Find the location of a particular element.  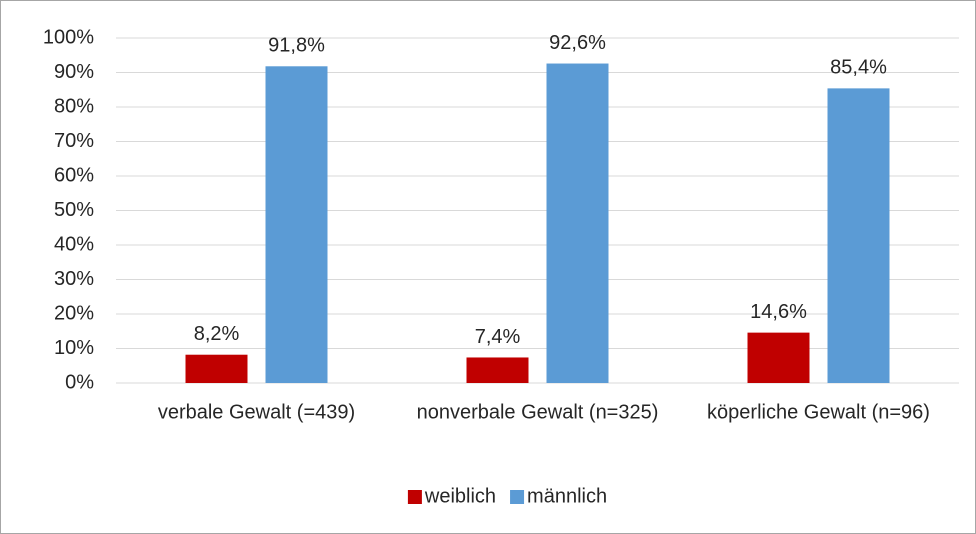

legend-item: männlich is located at coordinates (558, 496).